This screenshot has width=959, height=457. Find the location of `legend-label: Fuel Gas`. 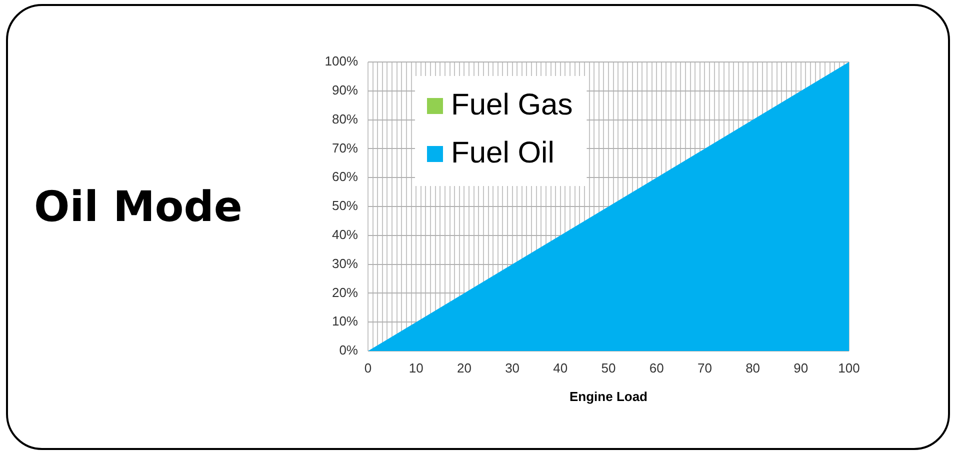

legend-label: Fuel Gas is located at coordinates (512, 105).